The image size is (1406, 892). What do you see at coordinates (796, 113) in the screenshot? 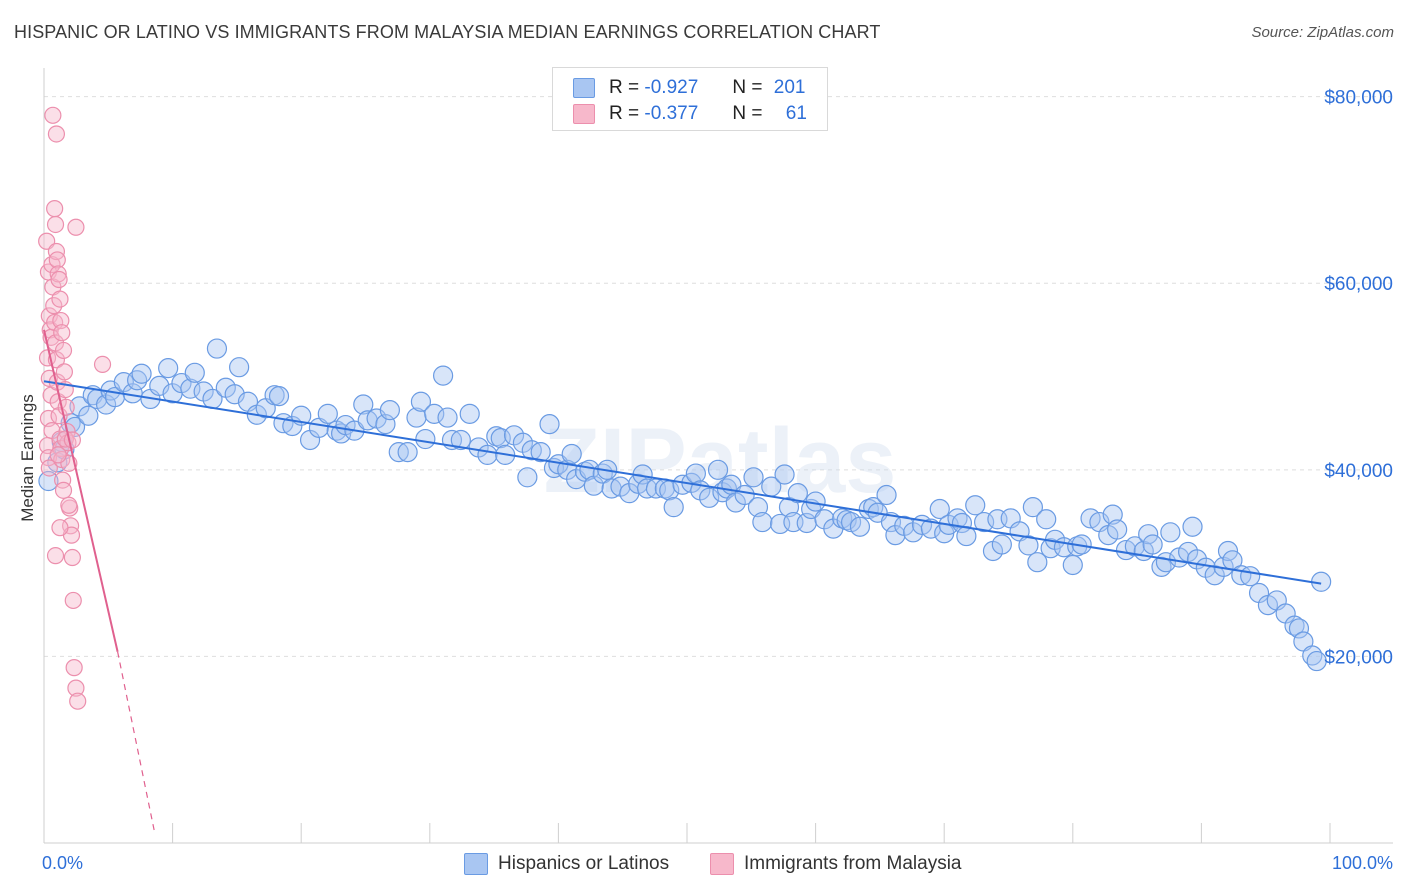
I see `n-value: 61` at bounding box center [796, 113].